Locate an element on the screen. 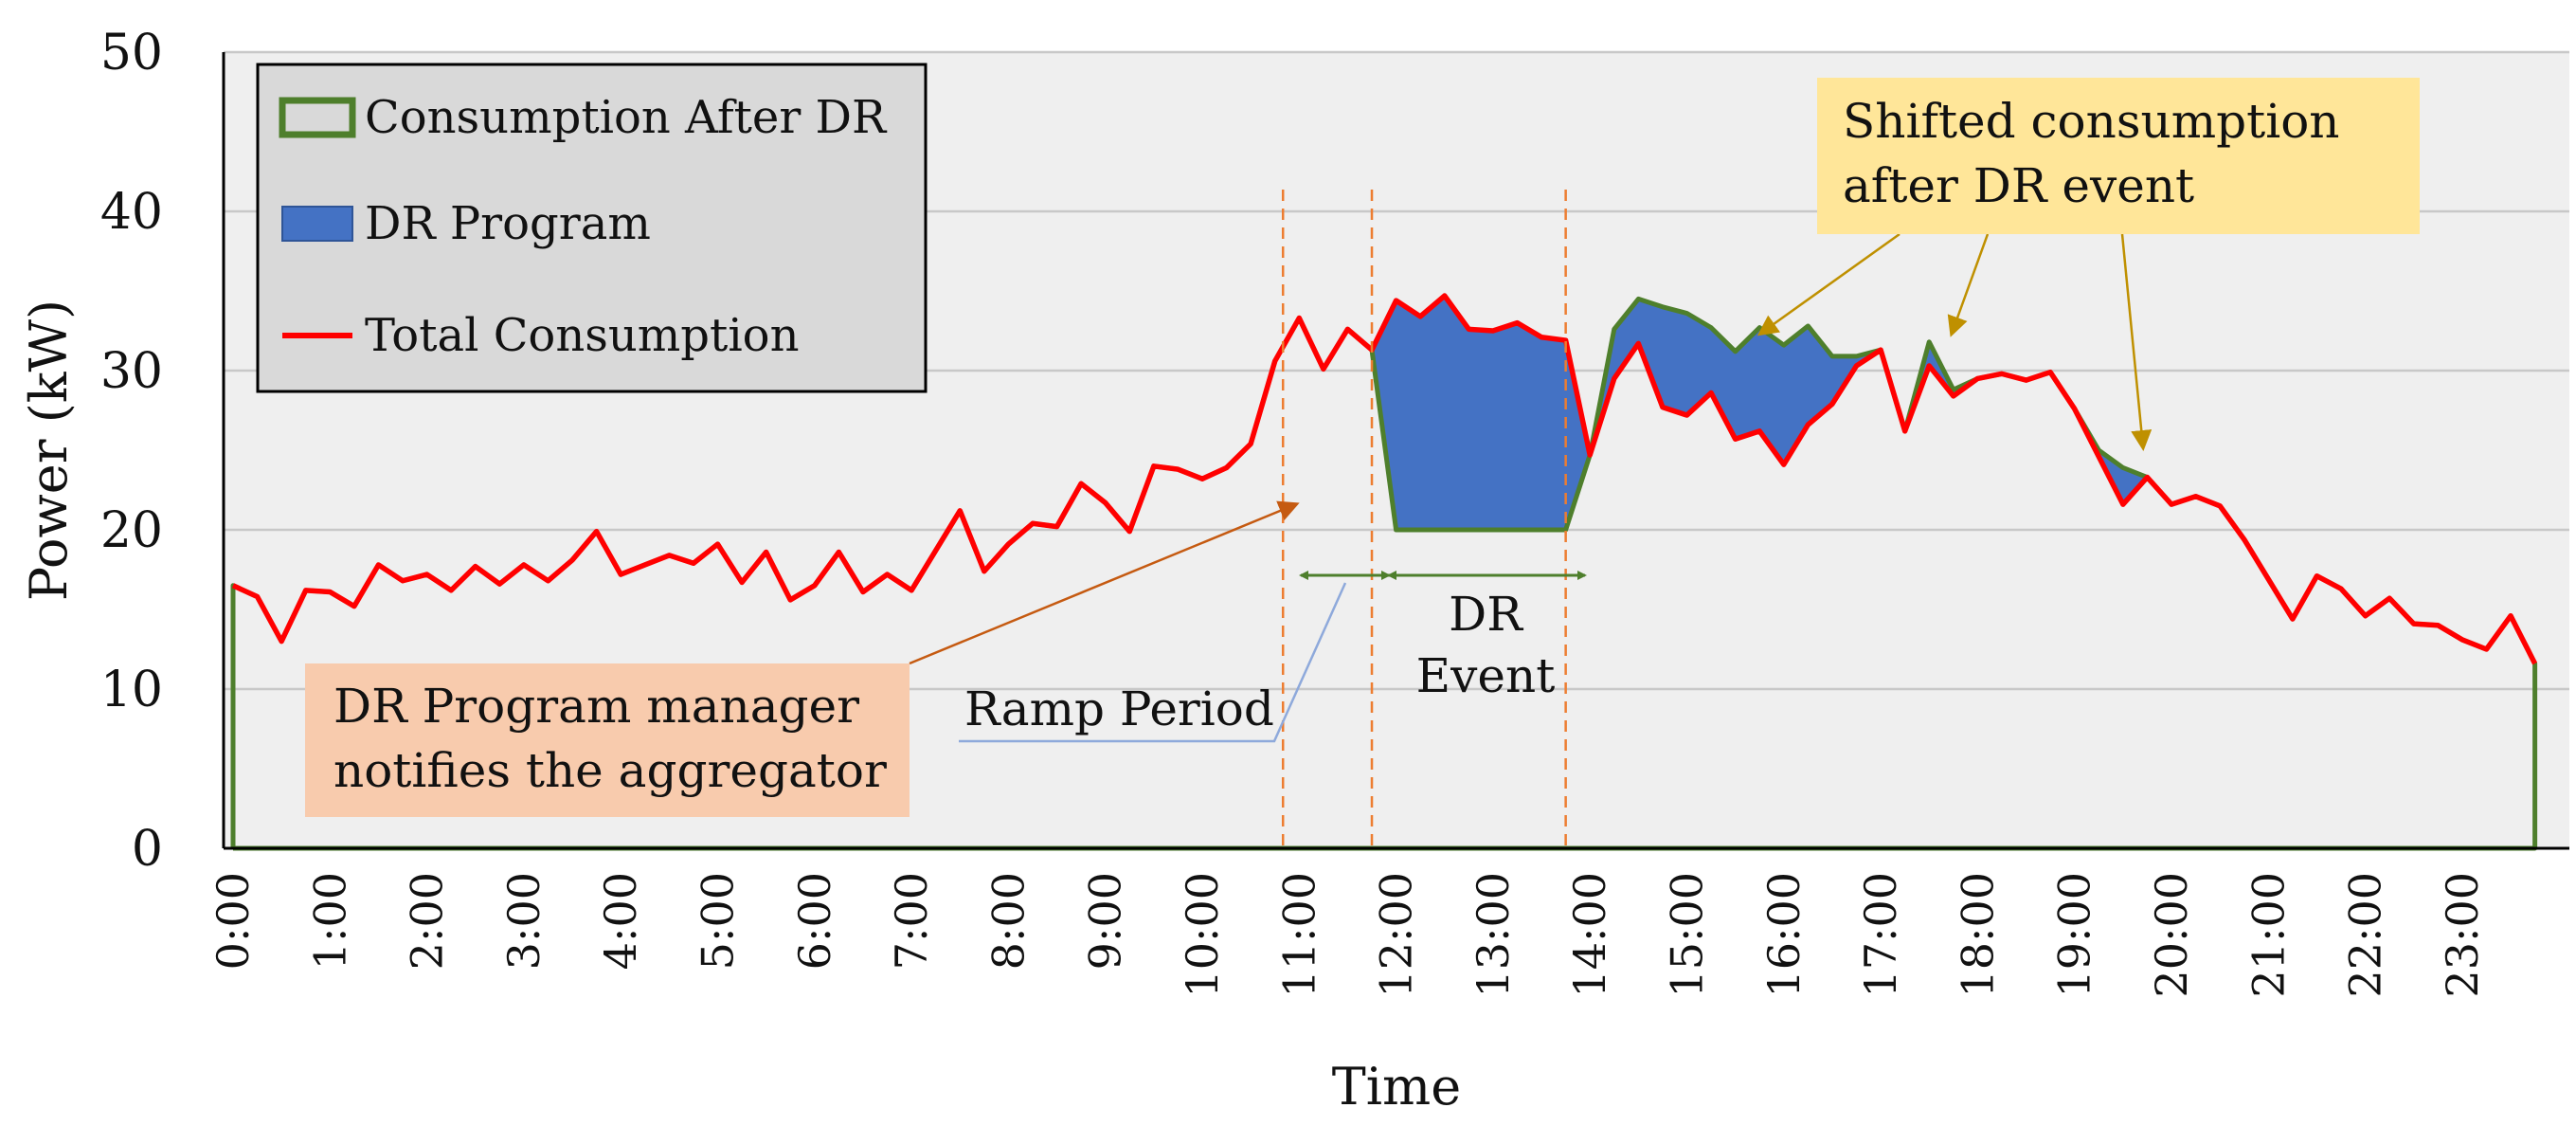 This screenshot has width=2576, height=1126. x-tick-label-11:00: 11:00 is located at coordinates (1298, 935).